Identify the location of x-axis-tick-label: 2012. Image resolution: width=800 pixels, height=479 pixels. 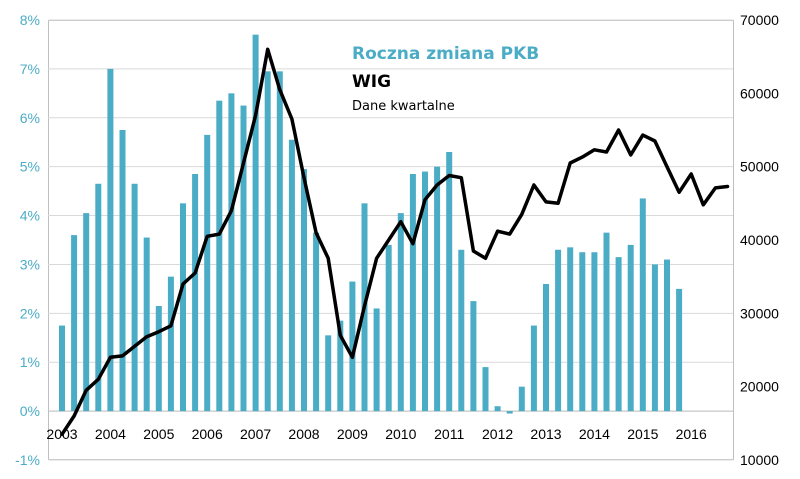
(497, 434).